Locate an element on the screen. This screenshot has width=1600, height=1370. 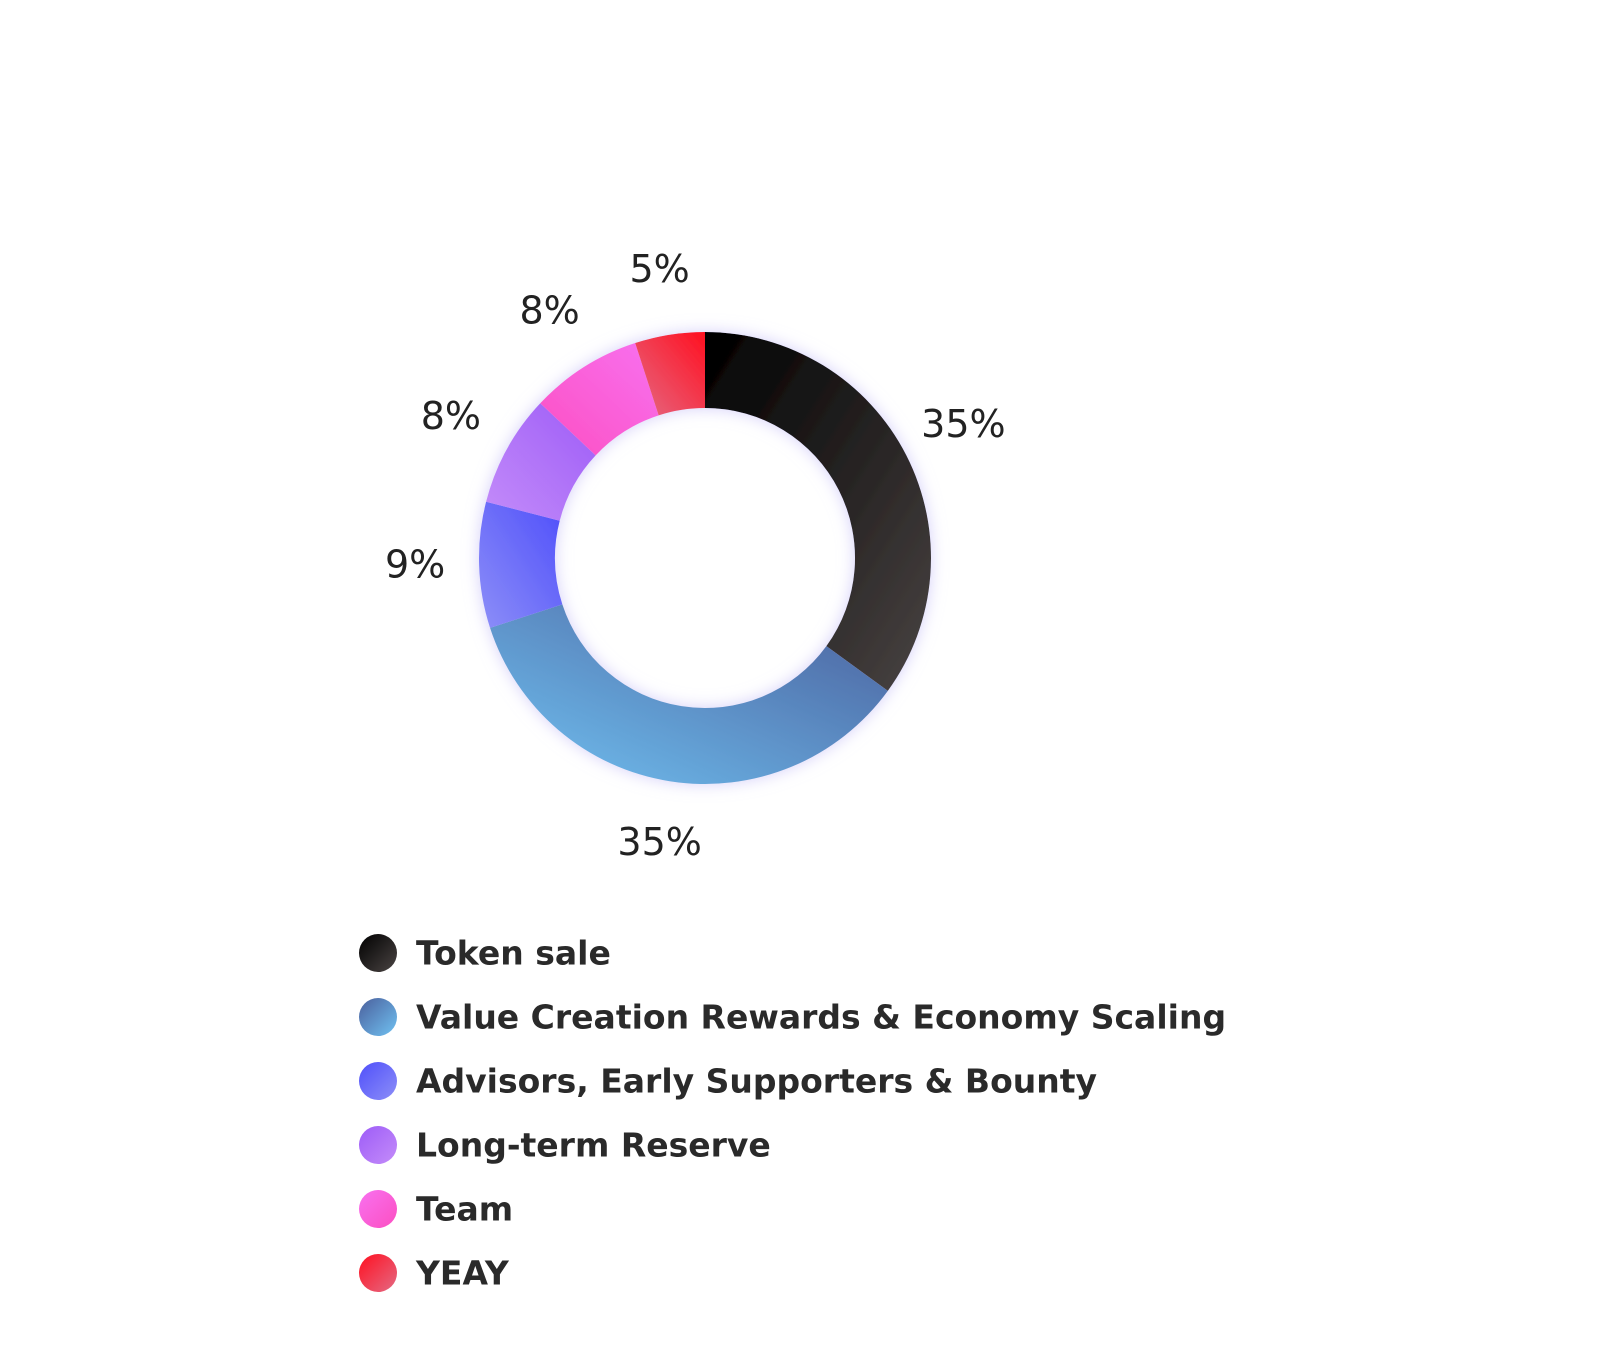
slice-label: 9% is located at coordinates (415, 565).